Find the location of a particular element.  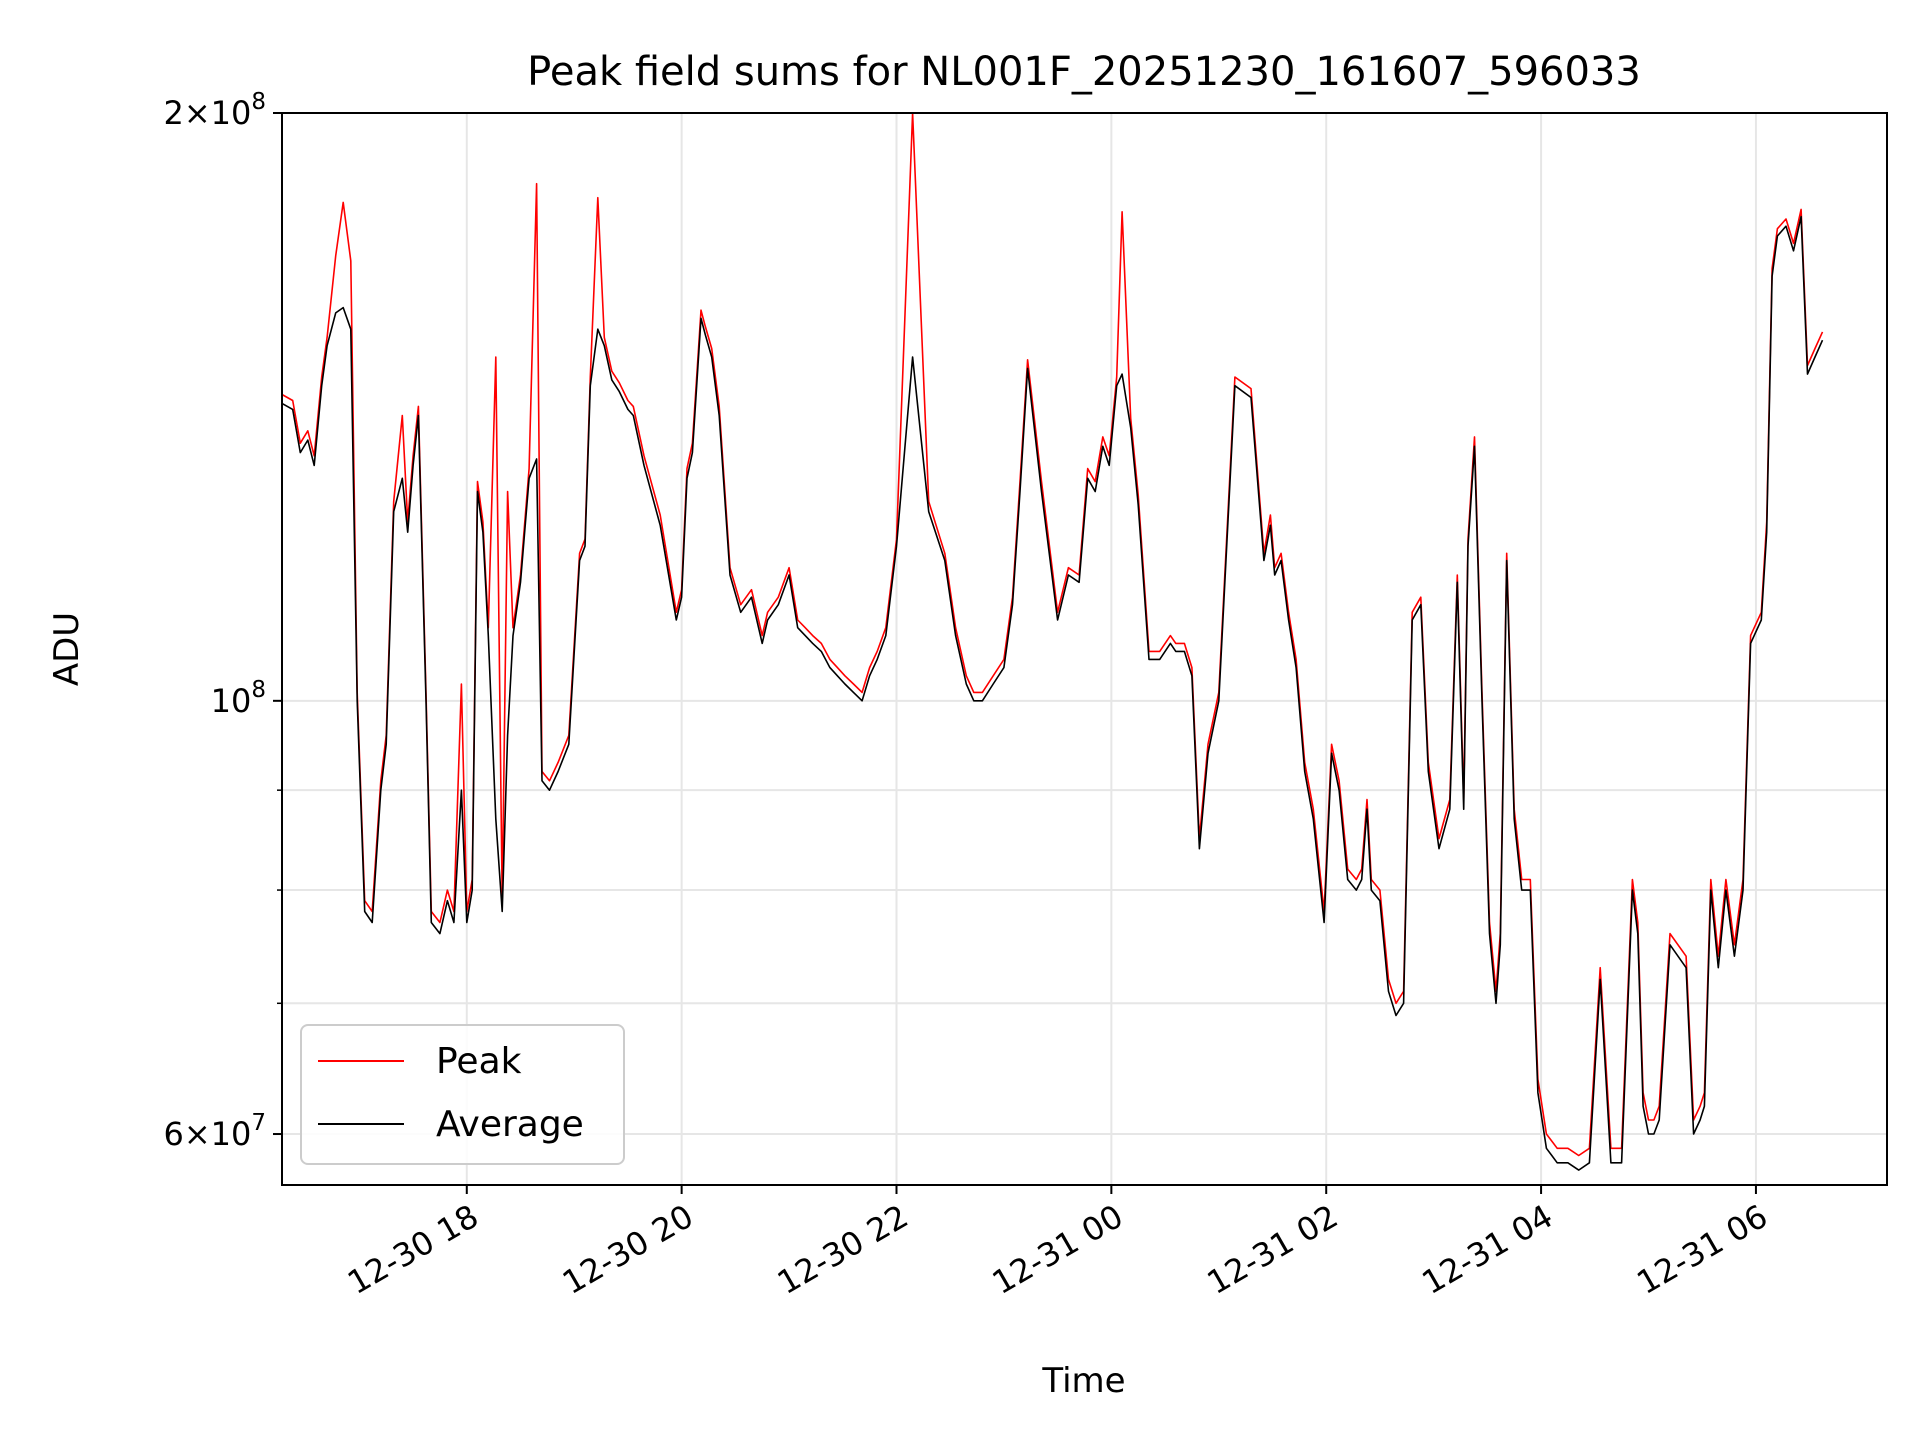

y-tick-label-base: 2×10 is located at coordinates (207, 113).